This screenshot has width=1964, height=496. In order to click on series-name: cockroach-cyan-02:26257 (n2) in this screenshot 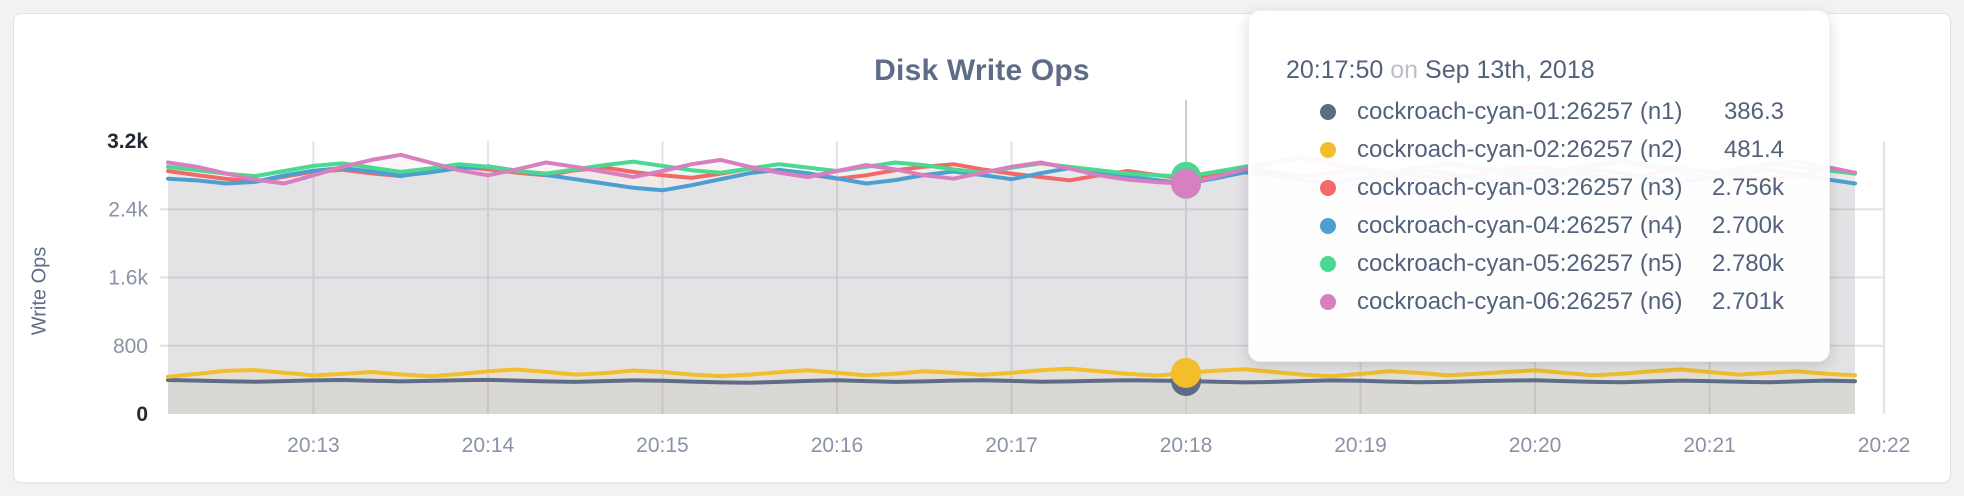, I will do `click(1520, 149)`.